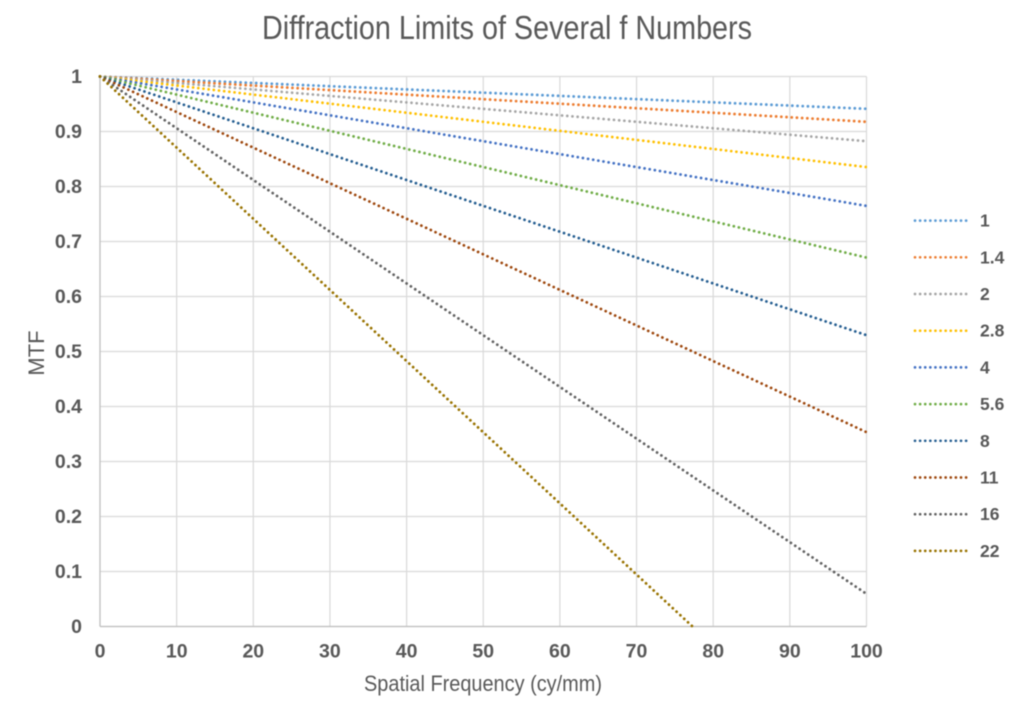 This screenshot has height=720, width=1024. What do you see at coordinates (68, 132) in the screenshot?
I see `svg-text: 0.9` at bounding box center [68, 132].